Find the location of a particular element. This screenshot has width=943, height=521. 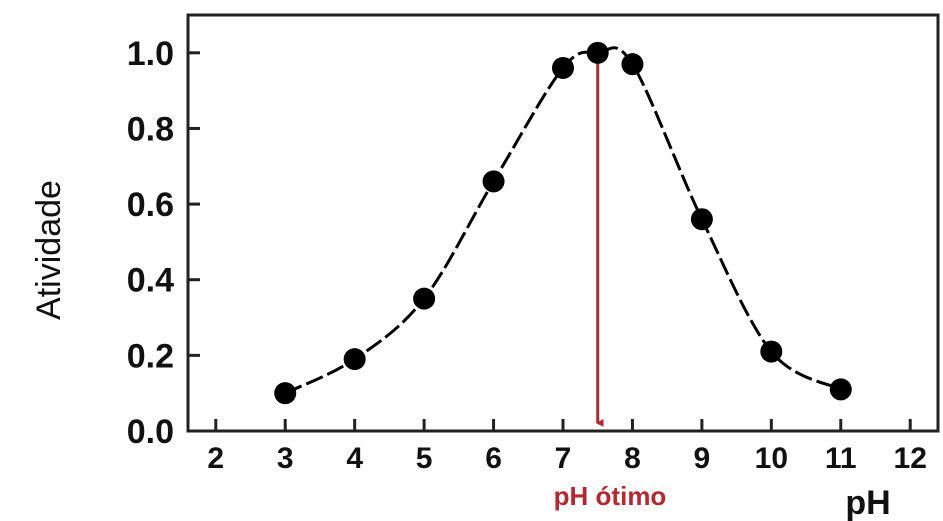

optimum-label: pH ótimo is located at coordinates (610, 496).